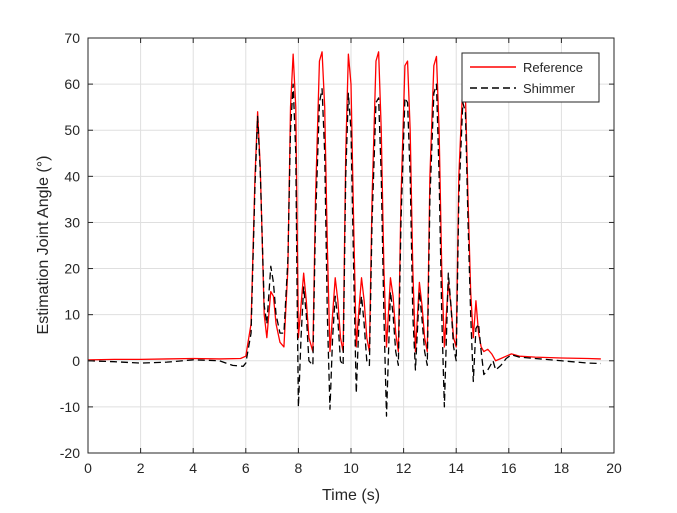 The height and width of the screenshot is (513, 677). What do you see at coordinates (351, 495) in the screenshot?
I see `x-axis-label: Time (s)` at bounding box center [351, 495].